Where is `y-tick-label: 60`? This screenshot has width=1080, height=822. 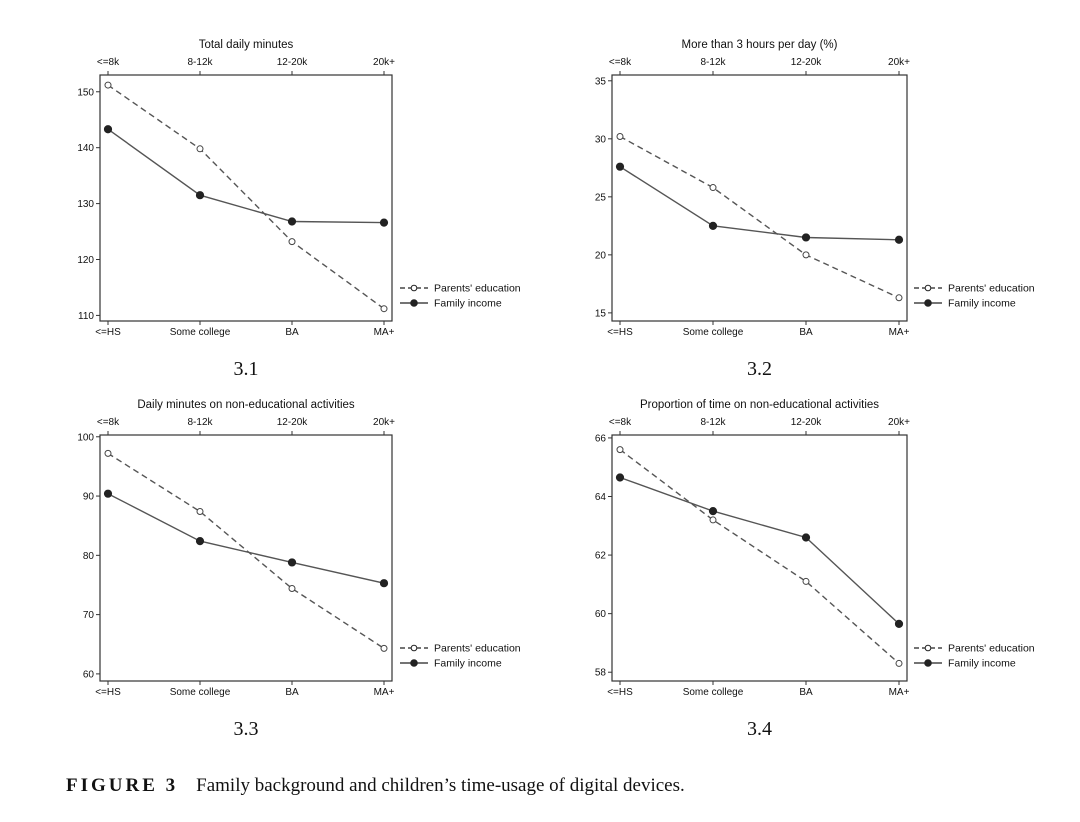 y-tick-label: 60 is located at coordinates (601, 614).